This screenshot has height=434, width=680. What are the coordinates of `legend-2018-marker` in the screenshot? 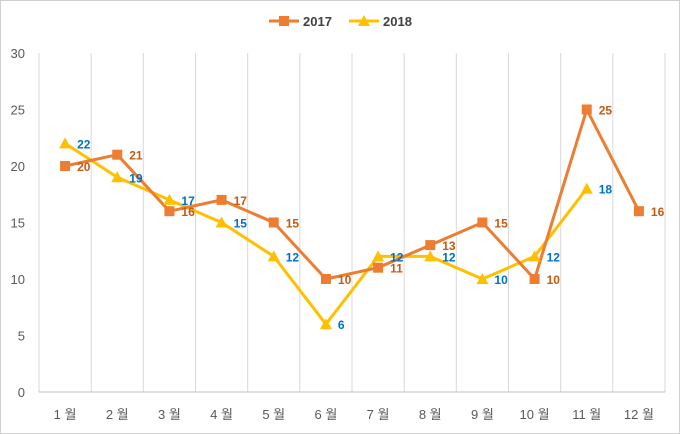 It's located at (364, 20).